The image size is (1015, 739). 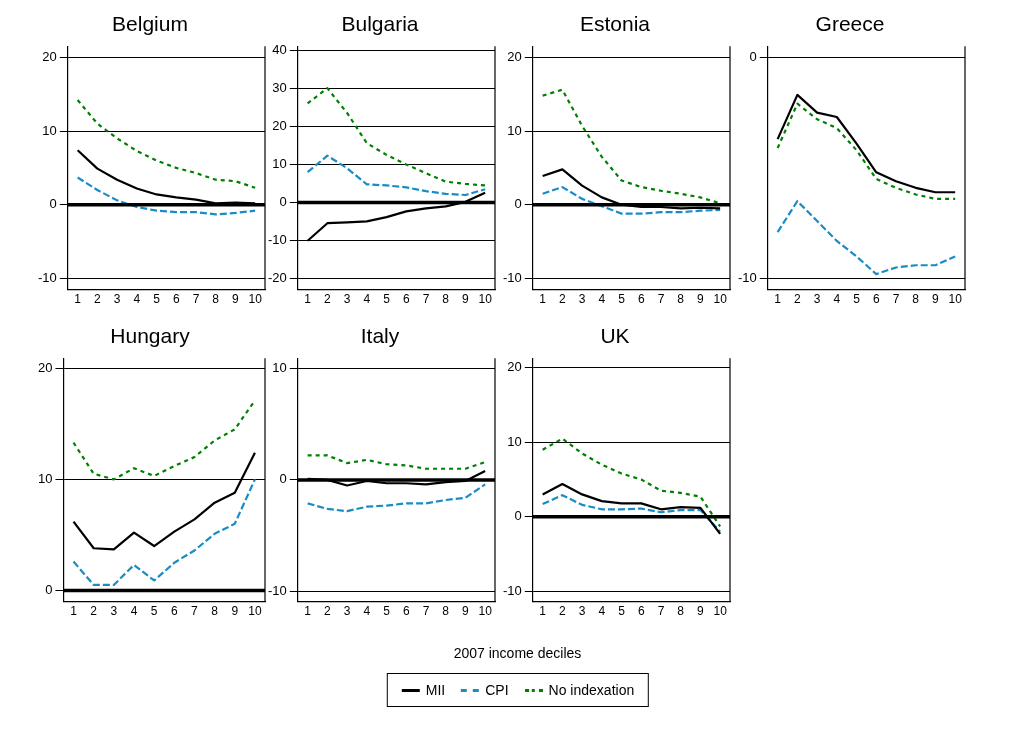 What do you see at coordinates (279, 87) in the screenshot?
I see `y-tick-label: 30` at bounding box center [279, 87].